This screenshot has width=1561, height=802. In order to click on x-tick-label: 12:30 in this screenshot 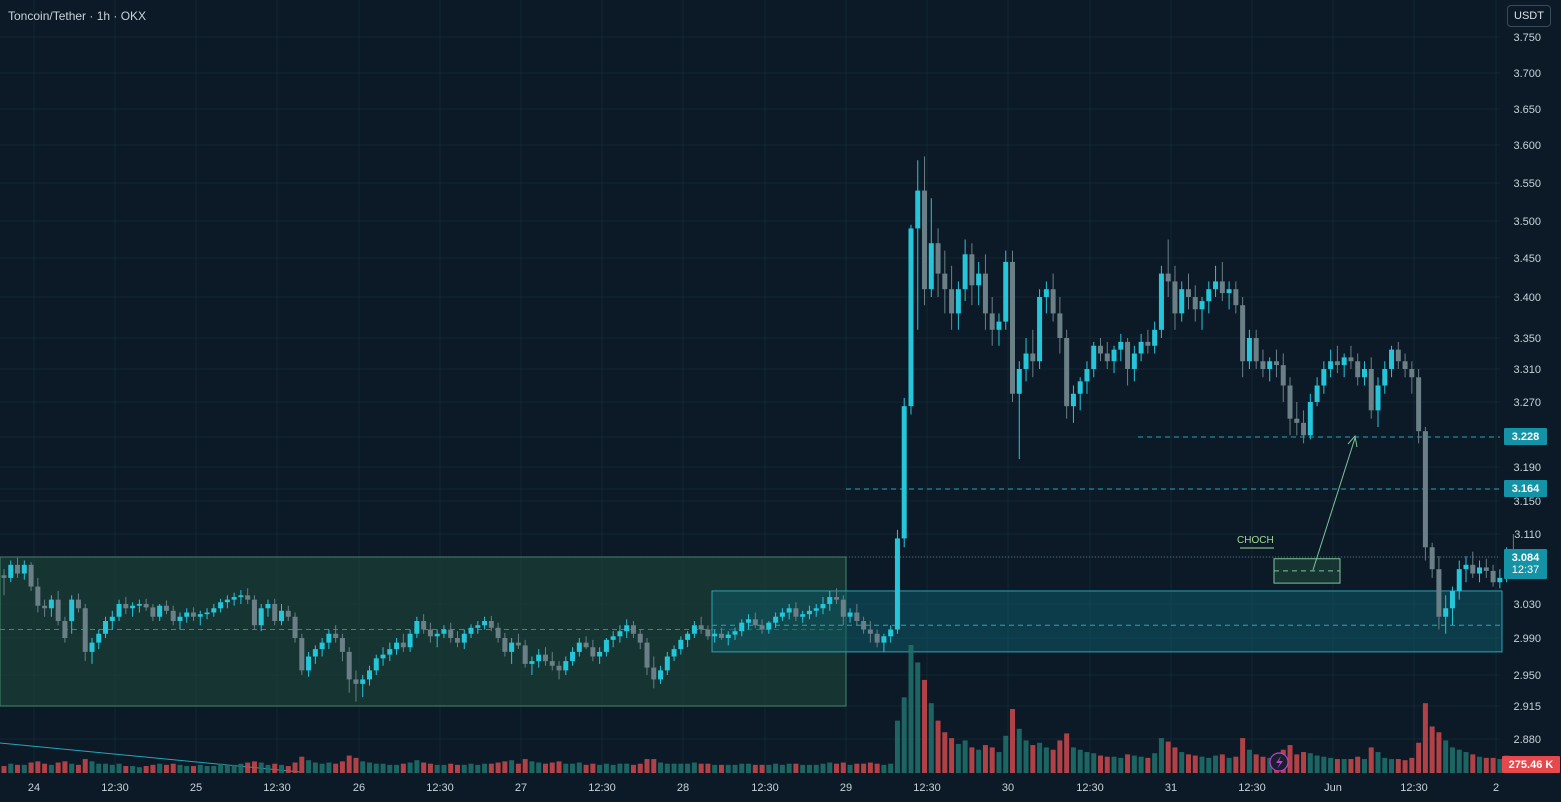, I will do `click(1414, 788)`.